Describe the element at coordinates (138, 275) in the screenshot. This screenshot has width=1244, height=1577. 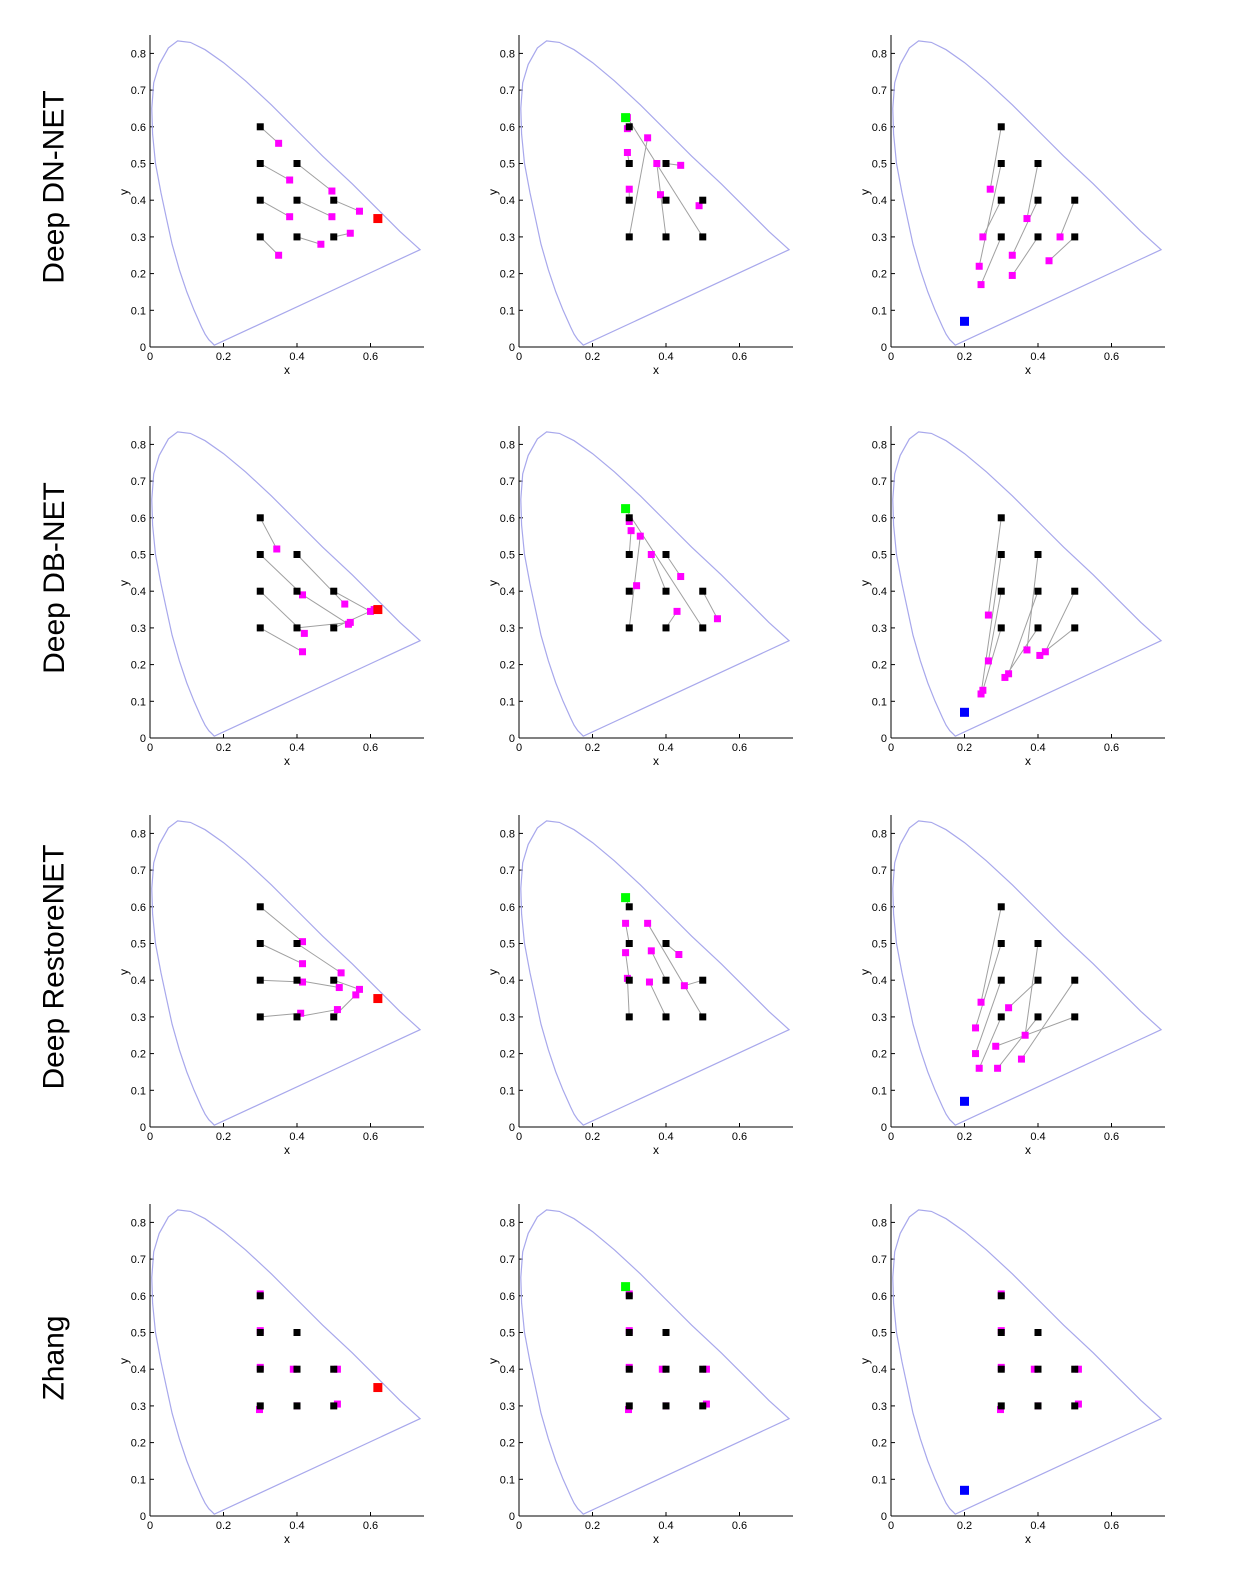
I see `y-tick-label: 0.2` at that location.